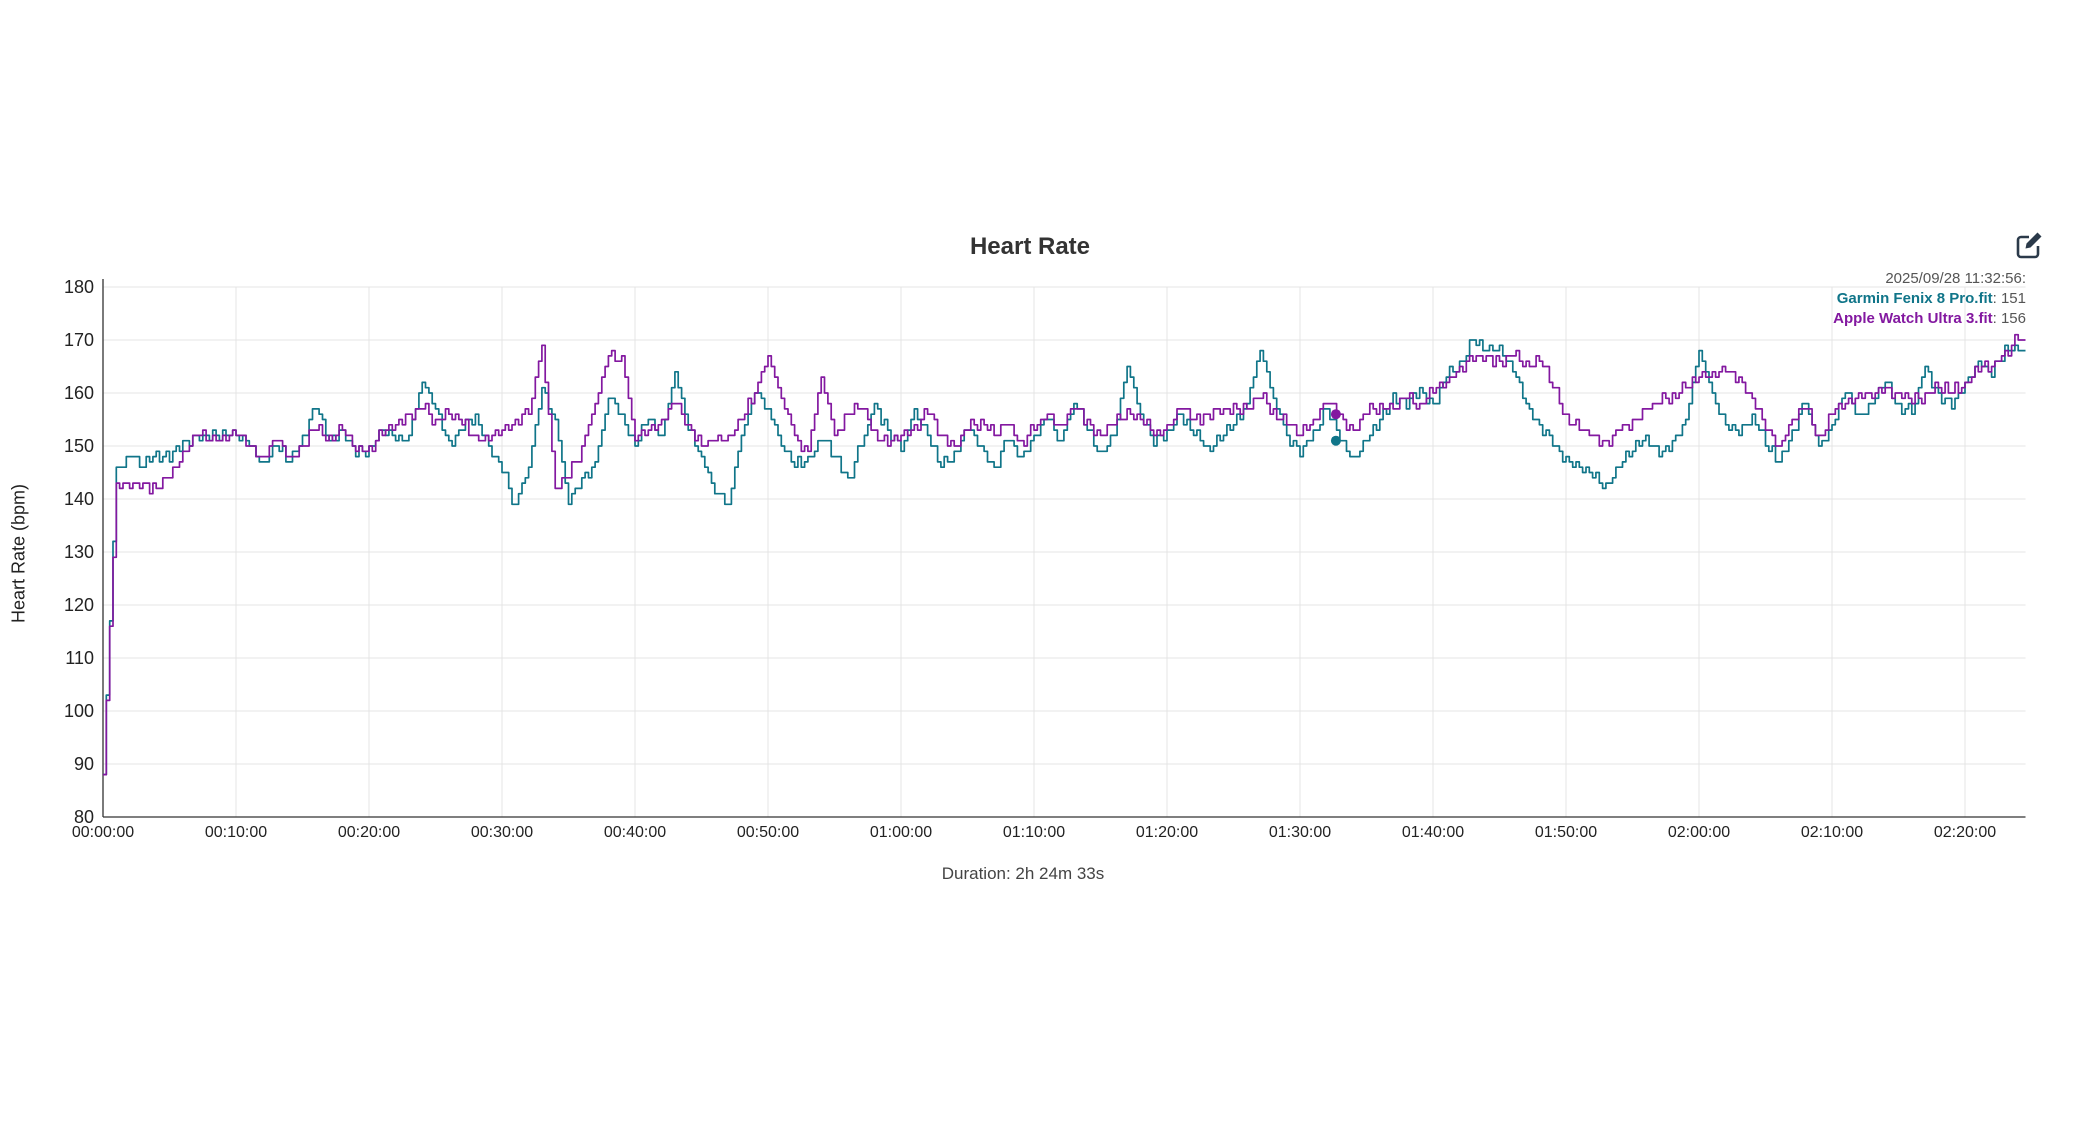 This screenshot has height=1133, width=2074. I want to click on x-tick-label: 00:20:00, so click(369, 832).